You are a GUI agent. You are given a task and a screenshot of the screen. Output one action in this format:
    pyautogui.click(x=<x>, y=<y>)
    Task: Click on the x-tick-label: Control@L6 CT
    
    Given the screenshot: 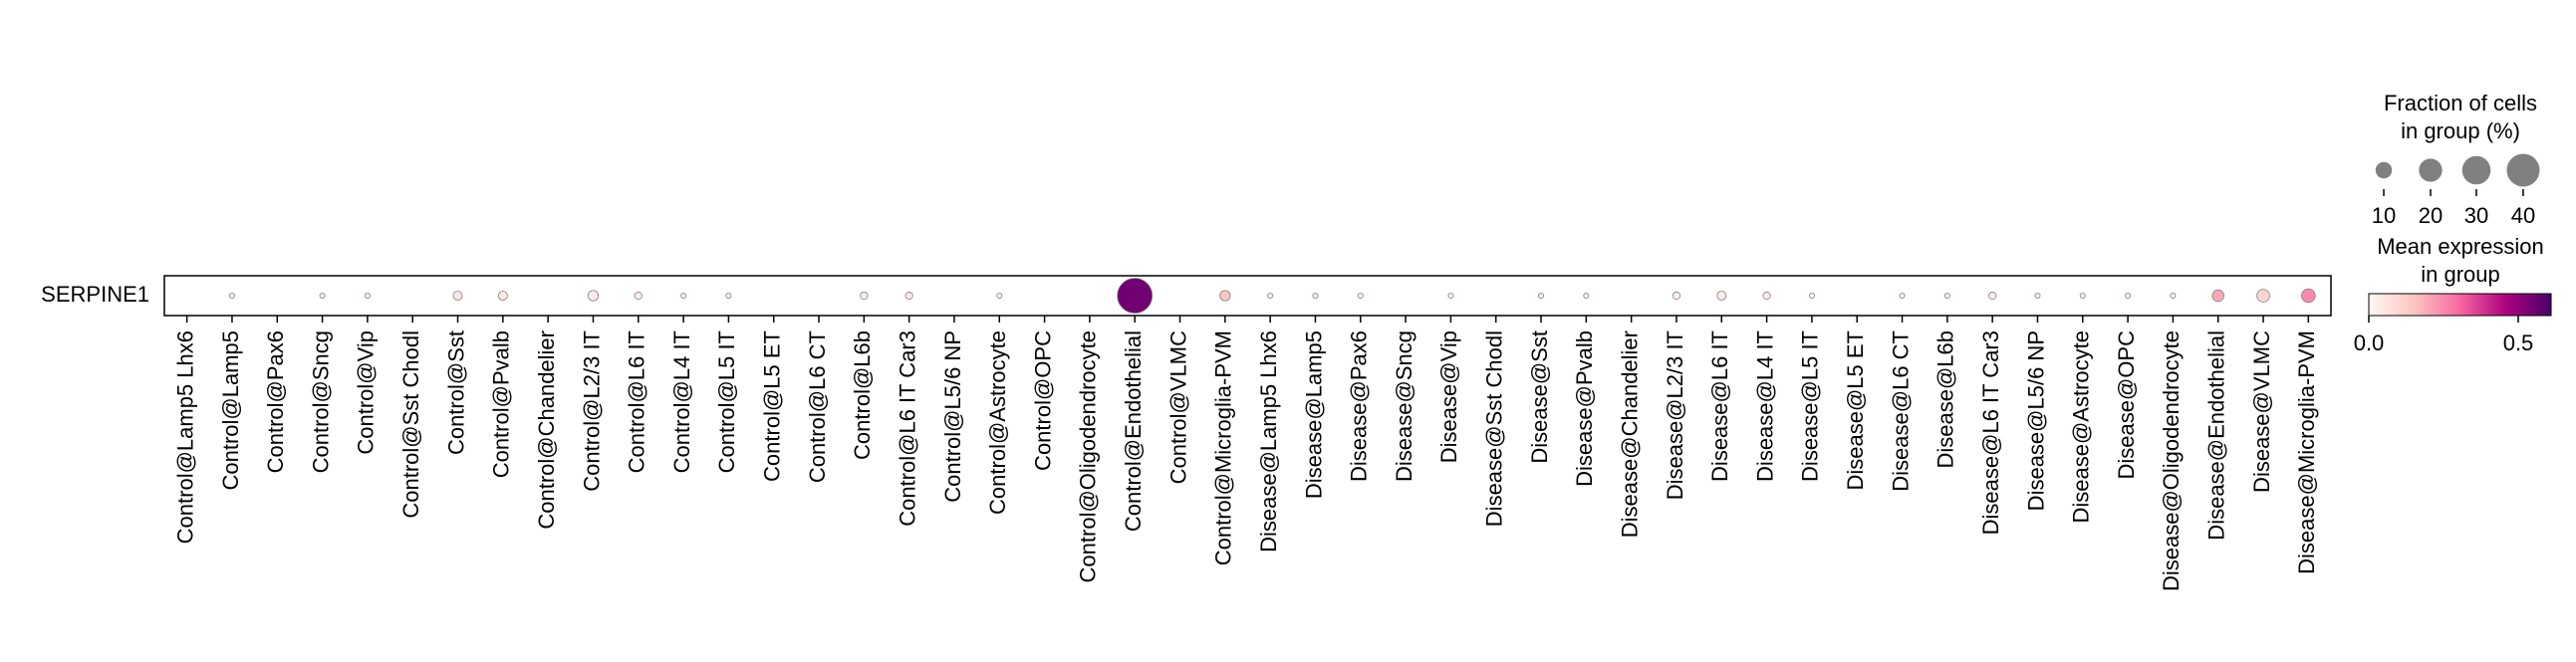 What is the action you would take?
    pyautogui.click(x=817, y=407)
    